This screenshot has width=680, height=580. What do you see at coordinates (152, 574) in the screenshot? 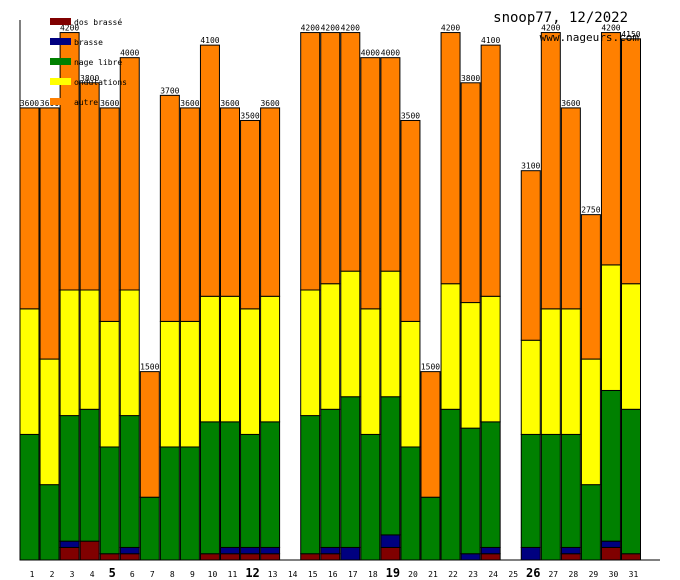
I see `x-tick-label-7: 7` at bounding box center [152, 574].